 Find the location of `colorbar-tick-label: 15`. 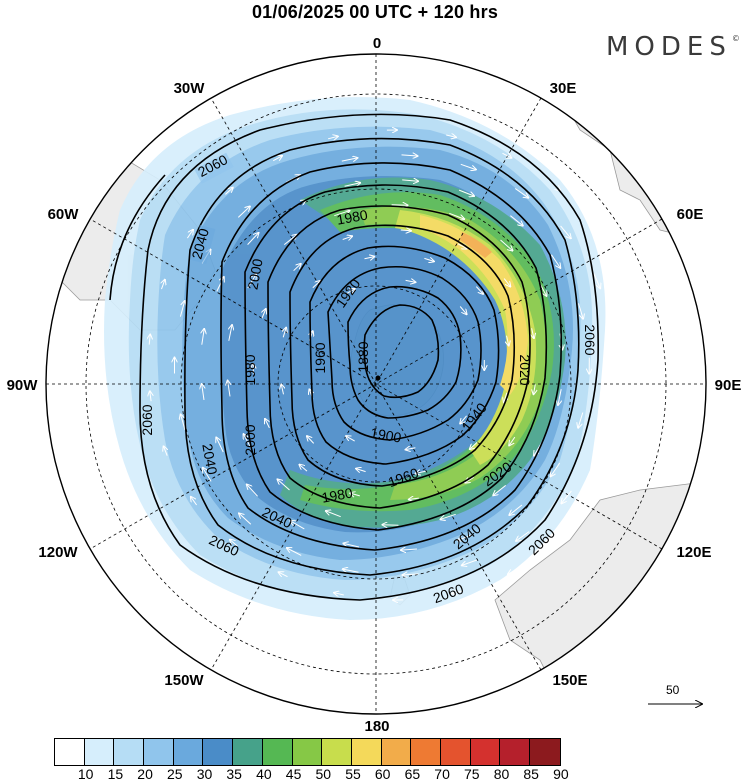

colorbar-tick-label: 15 is located at coordinates (115, 774).